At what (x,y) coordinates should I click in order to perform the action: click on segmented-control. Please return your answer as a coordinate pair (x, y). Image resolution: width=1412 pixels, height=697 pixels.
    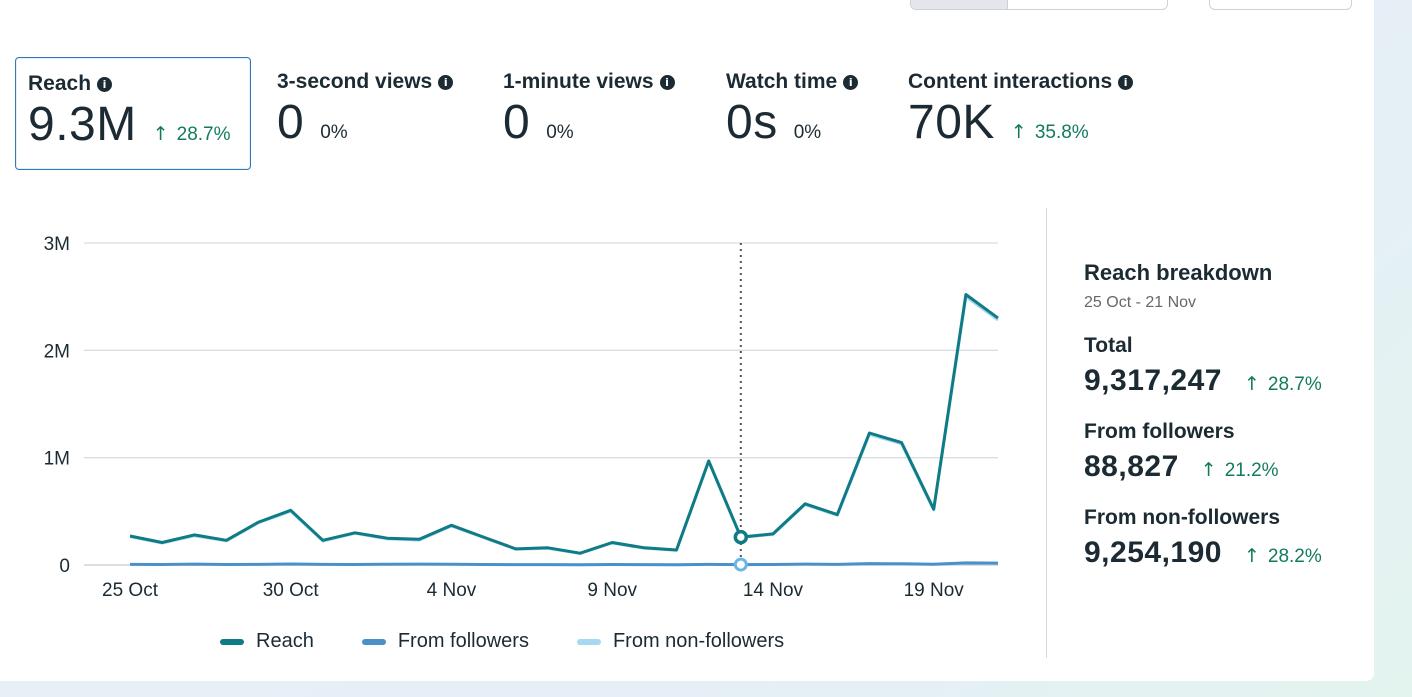
    Looking at the image, I should click on (1039, 5).